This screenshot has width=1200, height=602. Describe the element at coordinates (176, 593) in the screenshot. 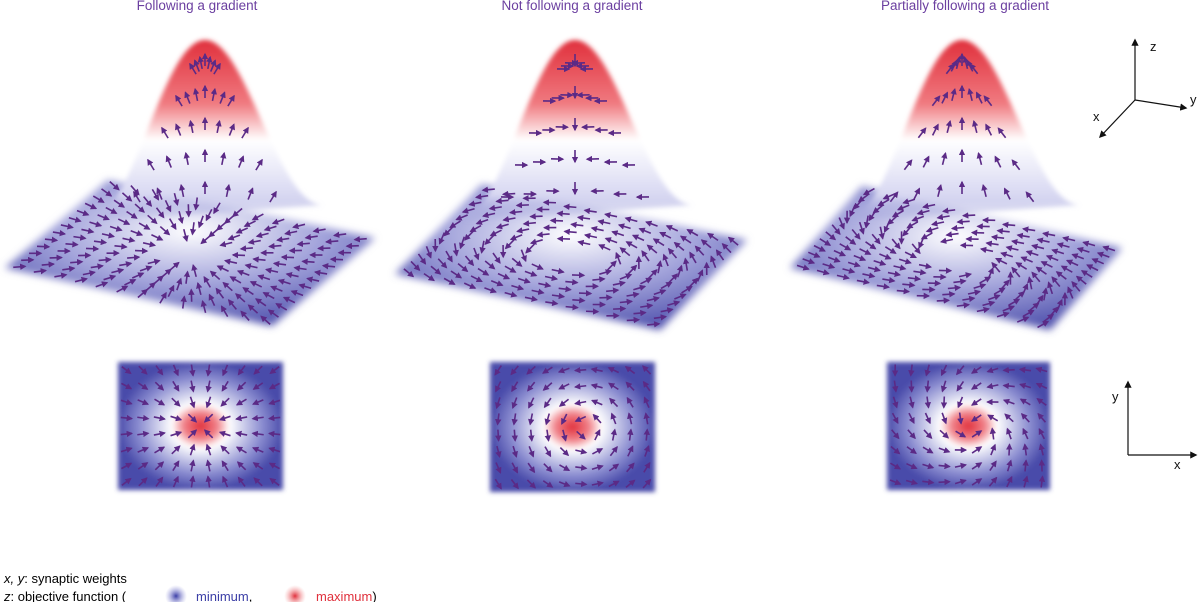

I see `minimum-swatch` at that location.